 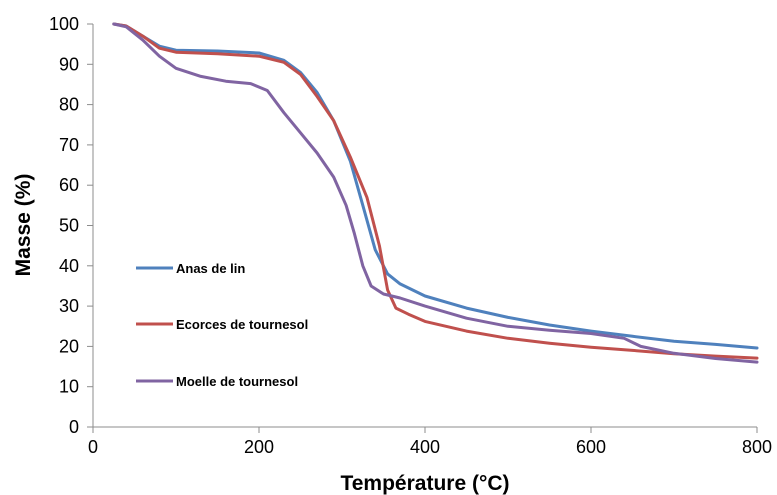 What do you see at coordinates (64, 24) in the screenshot?
I see `y-tick-label: 100` at bounding box center [64, 24].